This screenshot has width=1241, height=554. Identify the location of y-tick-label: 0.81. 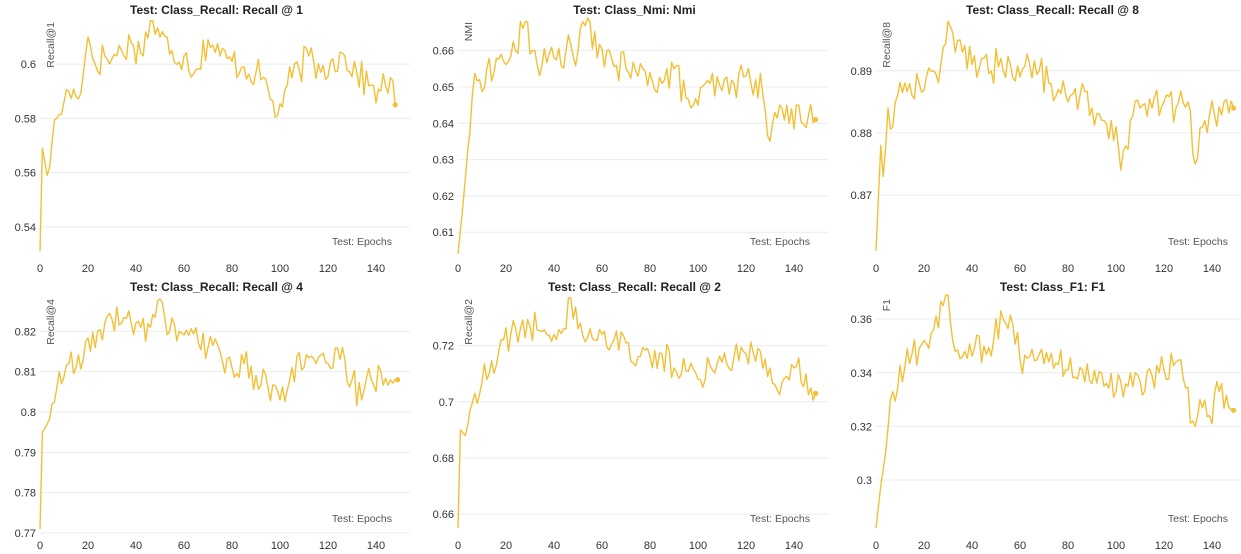
(25, 373).